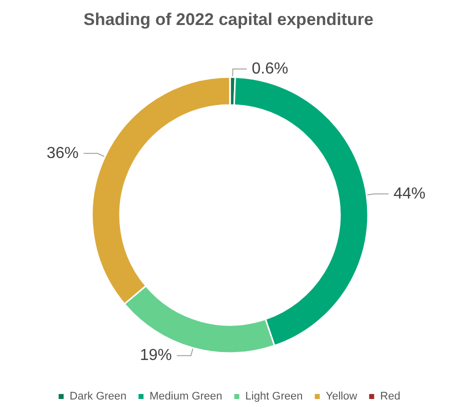  I want to click on legend-label: Medium Green, so click(186, 396).